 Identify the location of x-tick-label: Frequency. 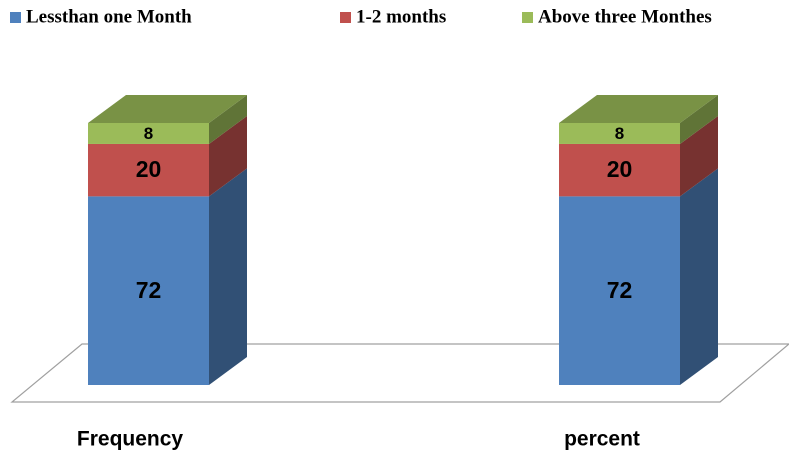
(130, 439).